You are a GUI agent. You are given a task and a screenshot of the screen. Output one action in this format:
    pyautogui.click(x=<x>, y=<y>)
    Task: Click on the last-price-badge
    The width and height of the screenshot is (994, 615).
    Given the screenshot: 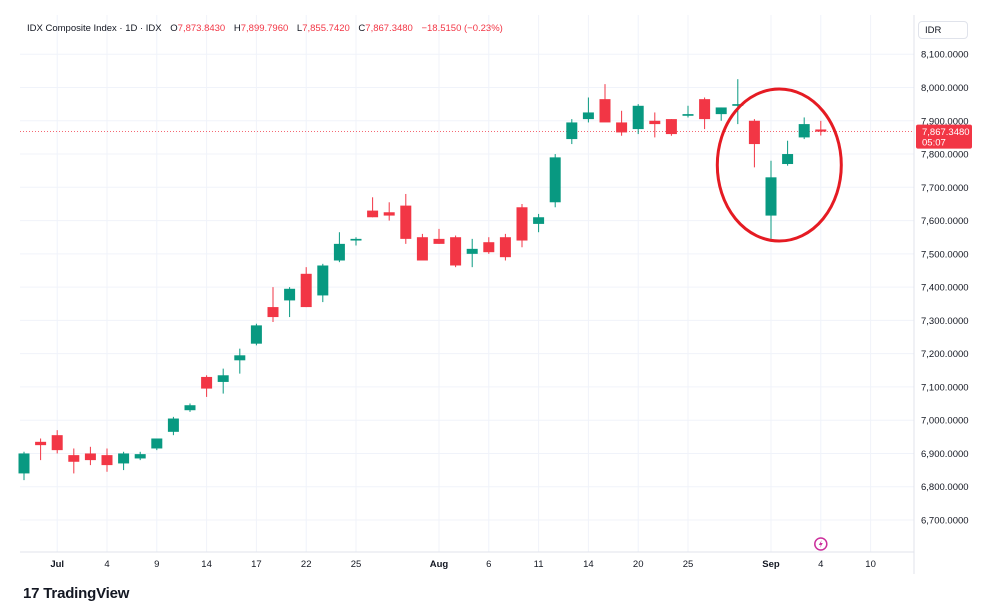 What is the action you would take?
    pyautogui.click(x=944, y=136)
    